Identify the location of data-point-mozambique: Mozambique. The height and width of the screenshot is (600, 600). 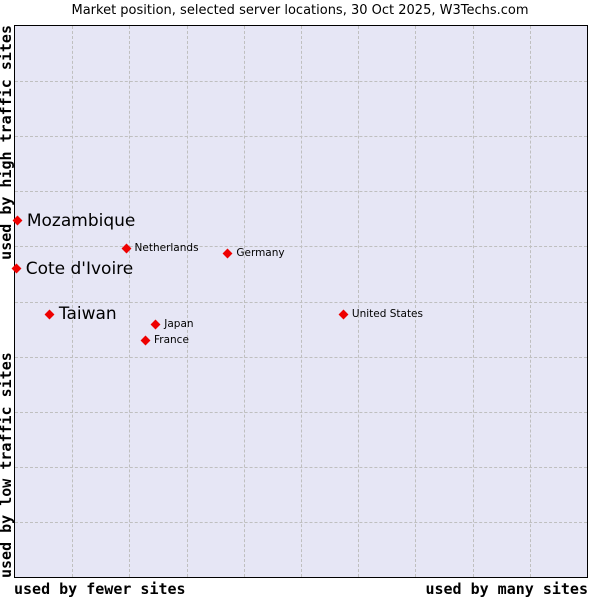
(74, 220).